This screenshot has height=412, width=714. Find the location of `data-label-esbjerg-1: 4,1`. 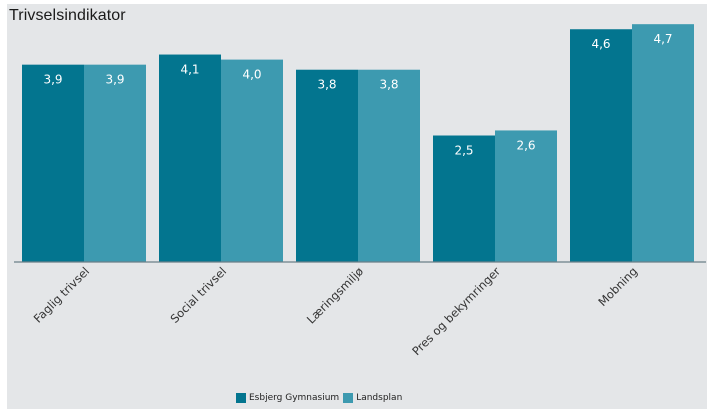

data-label-esbjerg-1: 4,1 is located at coordinates (189, 70).